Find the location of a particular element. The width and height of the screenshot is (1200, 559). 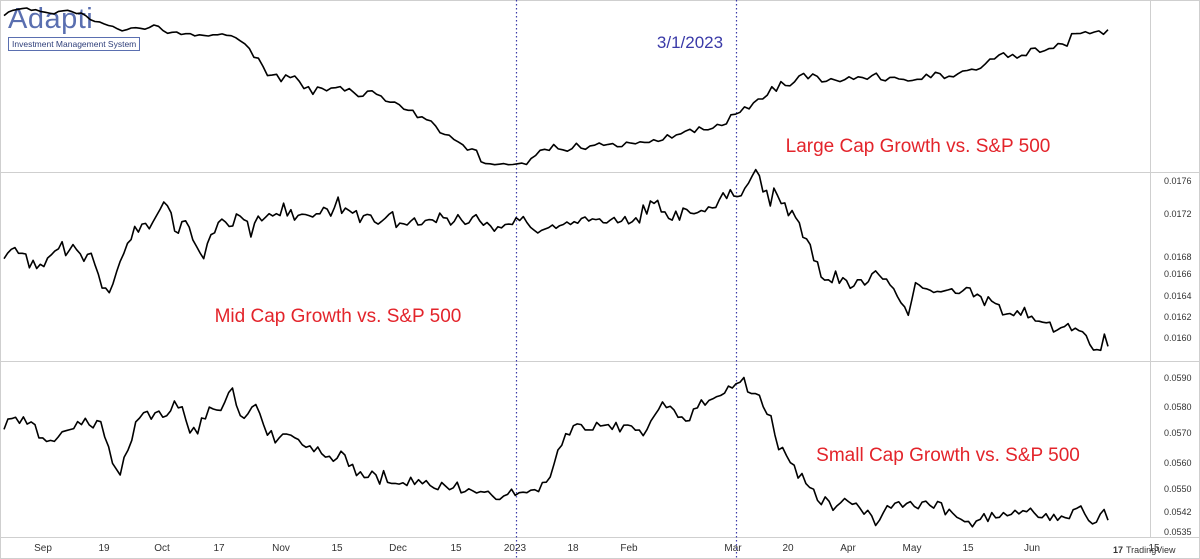

tradingview-watermark: 17 TradingView is located at coordinates (1144, 550).